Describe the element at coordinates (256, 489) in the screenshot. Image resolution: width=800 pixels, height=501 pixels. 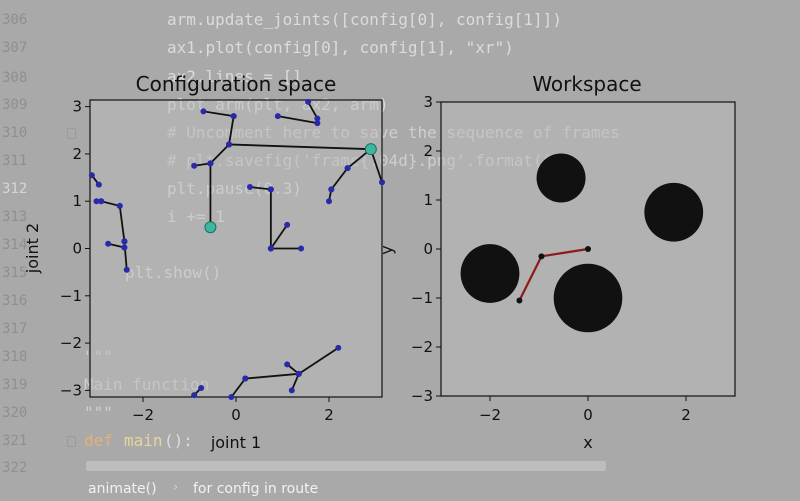
I see `breadcrumb-item-loop: for config in route` at that location.